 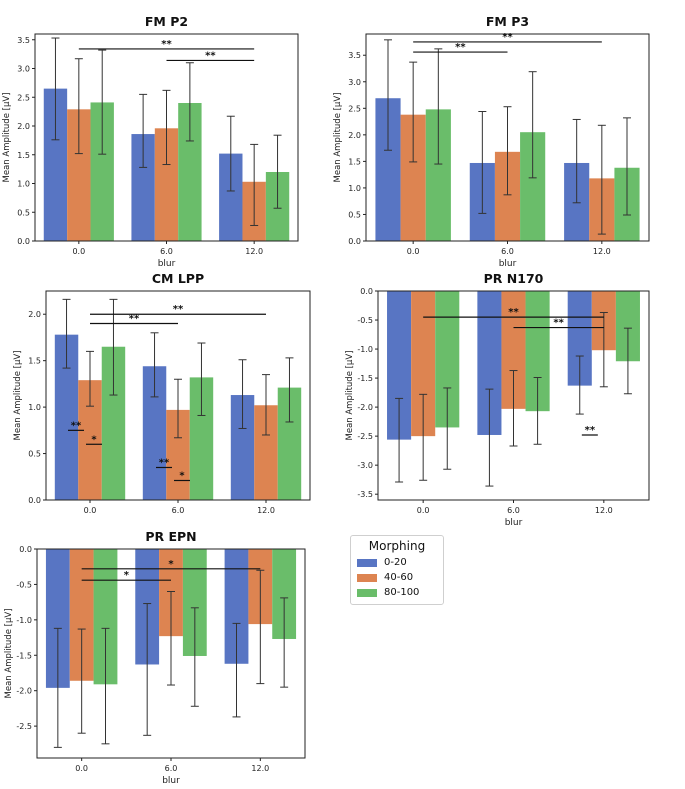 What do you see at coordinates (397, 546) in the screenshot?
I see `legend-title: Morphing` at bounding box center [397, 546].